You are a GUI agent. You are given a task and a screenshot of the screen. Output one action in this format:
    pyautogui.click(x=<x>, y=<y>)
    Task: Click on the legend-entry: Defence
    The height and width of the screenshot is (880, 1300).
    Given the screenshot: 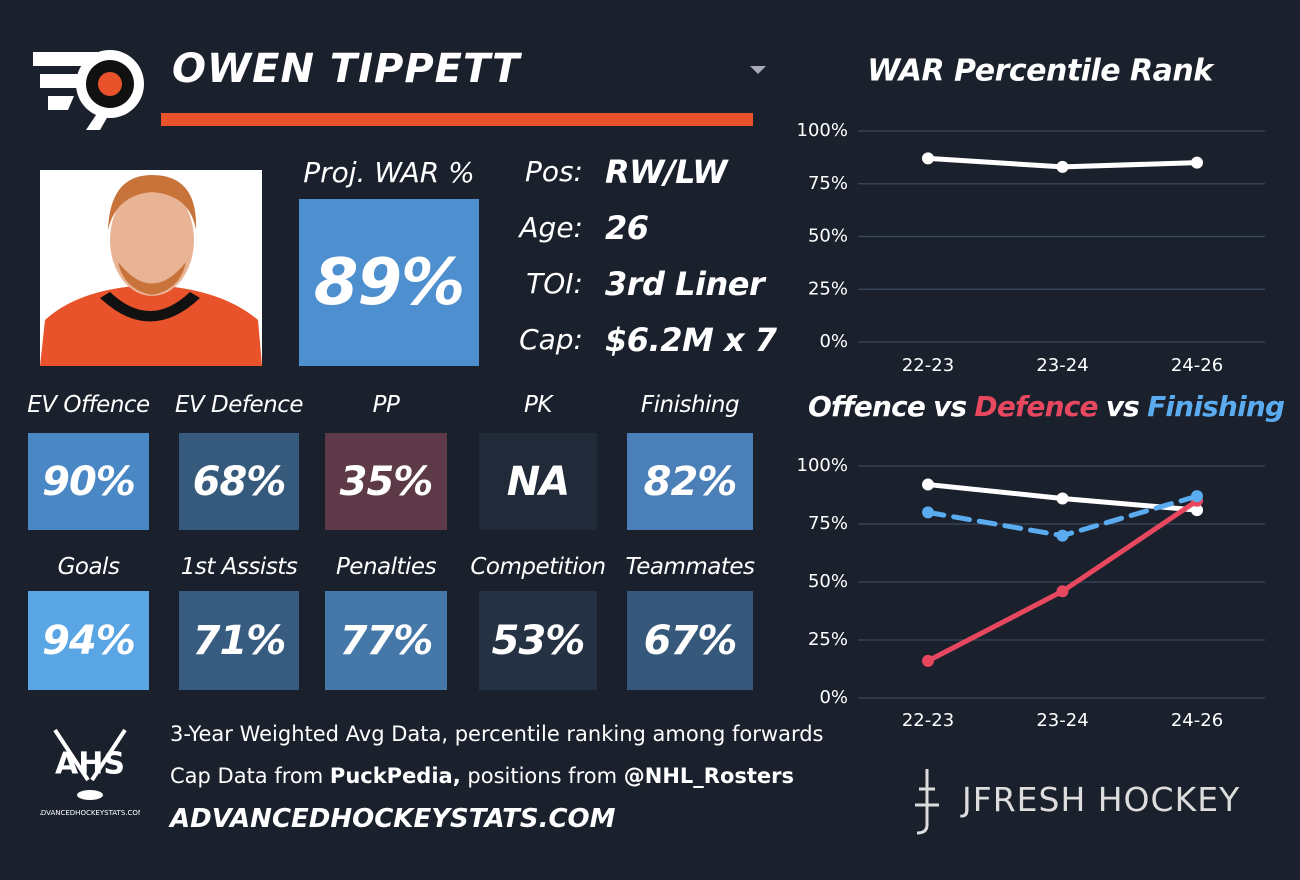 What is the action you would take?
    pyautogui.click(x=1035, y=406)
    